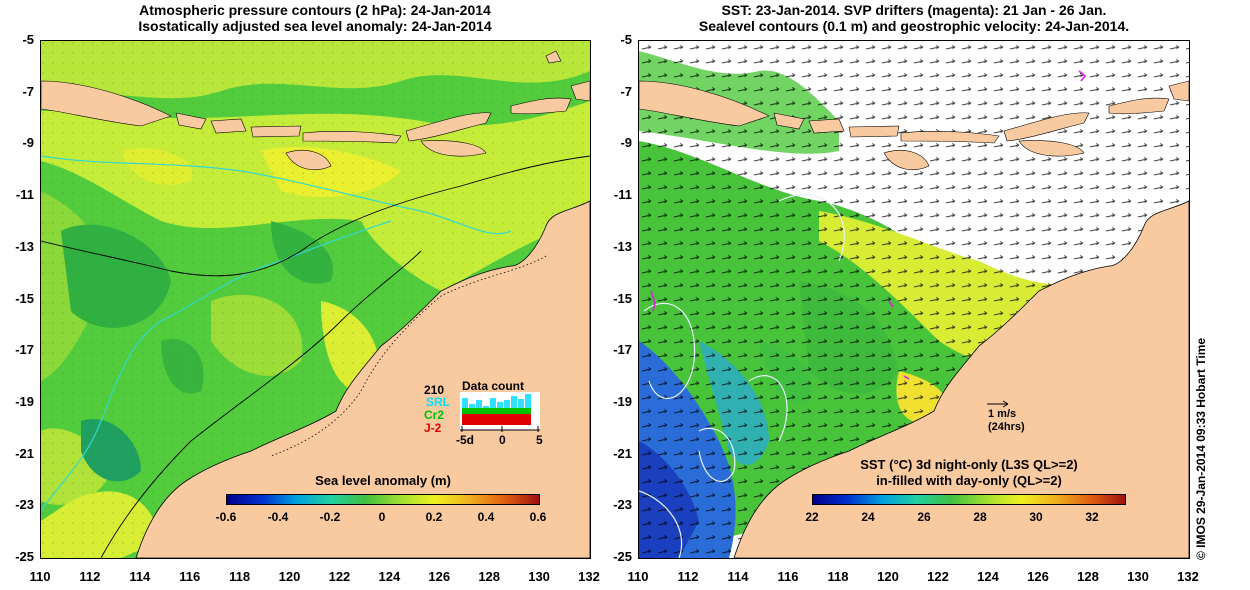 Image resolution: width=1250 pixels, height=590 pixels. What do you see at coordinates (339, 576) in the screenshot?
I see `left-x-tick: 122` at bounding box center [339, 576].